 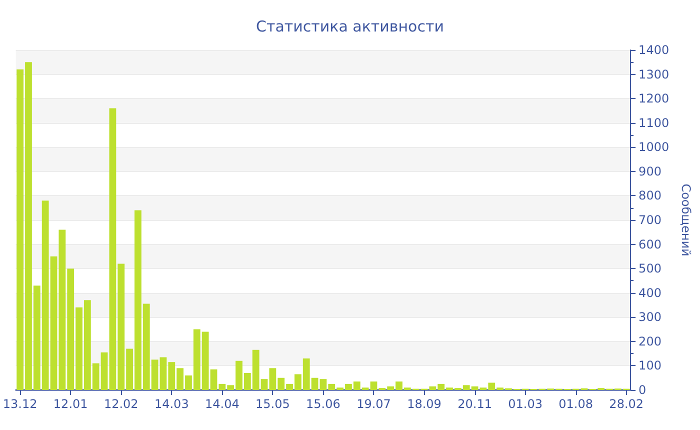 What do you see at coordinates (525, 404) in the screenshot?
I see `x-tick-label: 01.03` at bounding box center [525, 404].